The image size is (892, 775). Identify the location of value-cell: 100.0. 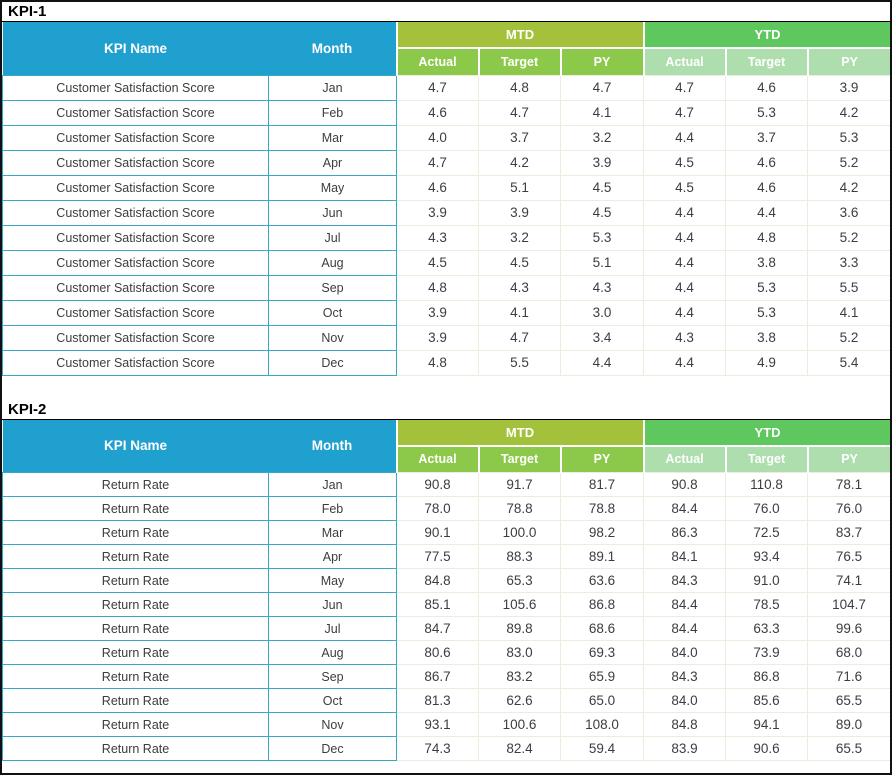
(519, 532).